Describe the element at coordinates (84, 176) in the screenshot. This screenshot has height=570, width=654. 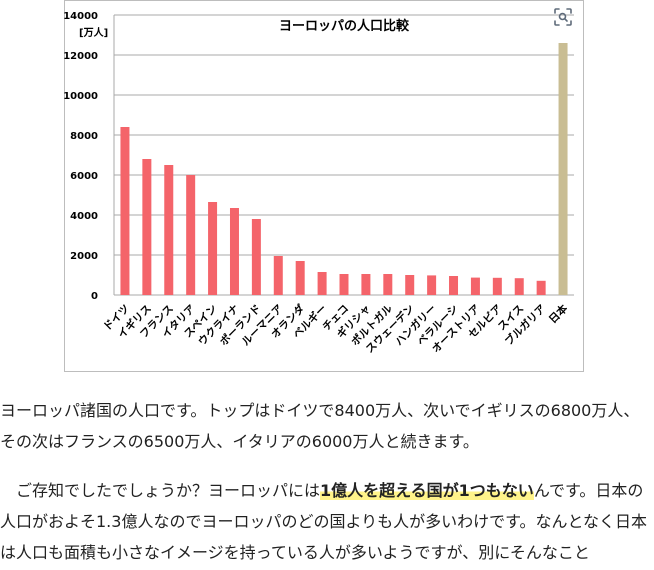
I see `y-tick-label: 6000` at that location.